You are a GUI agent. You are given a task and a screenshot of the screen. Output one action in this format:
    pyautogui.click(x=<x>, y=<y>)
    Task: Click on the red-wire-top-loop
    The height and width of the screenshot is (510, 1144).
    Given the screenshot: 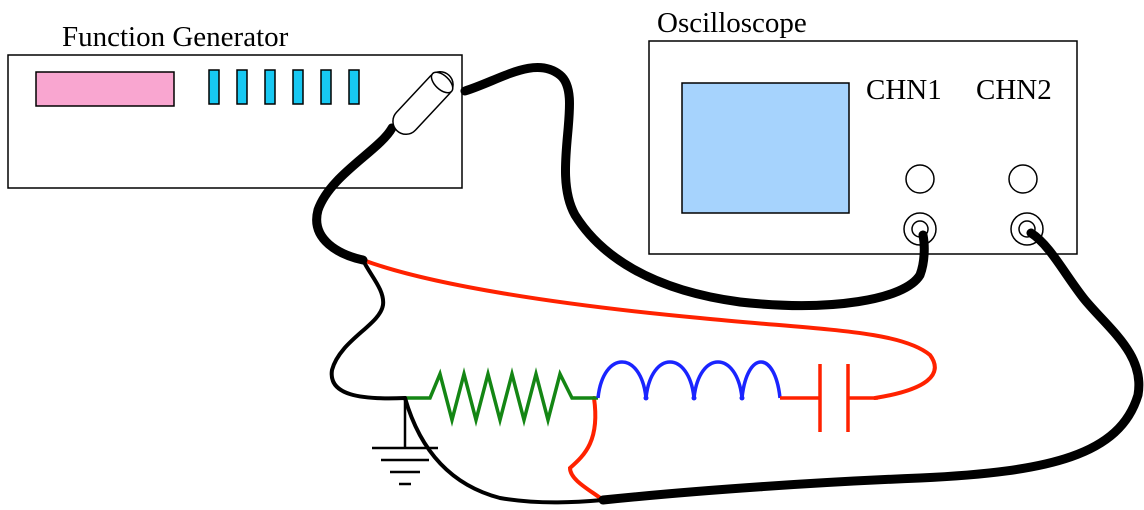 What is the action you would take?
    pyautogui.click(x=649, y=329)
    